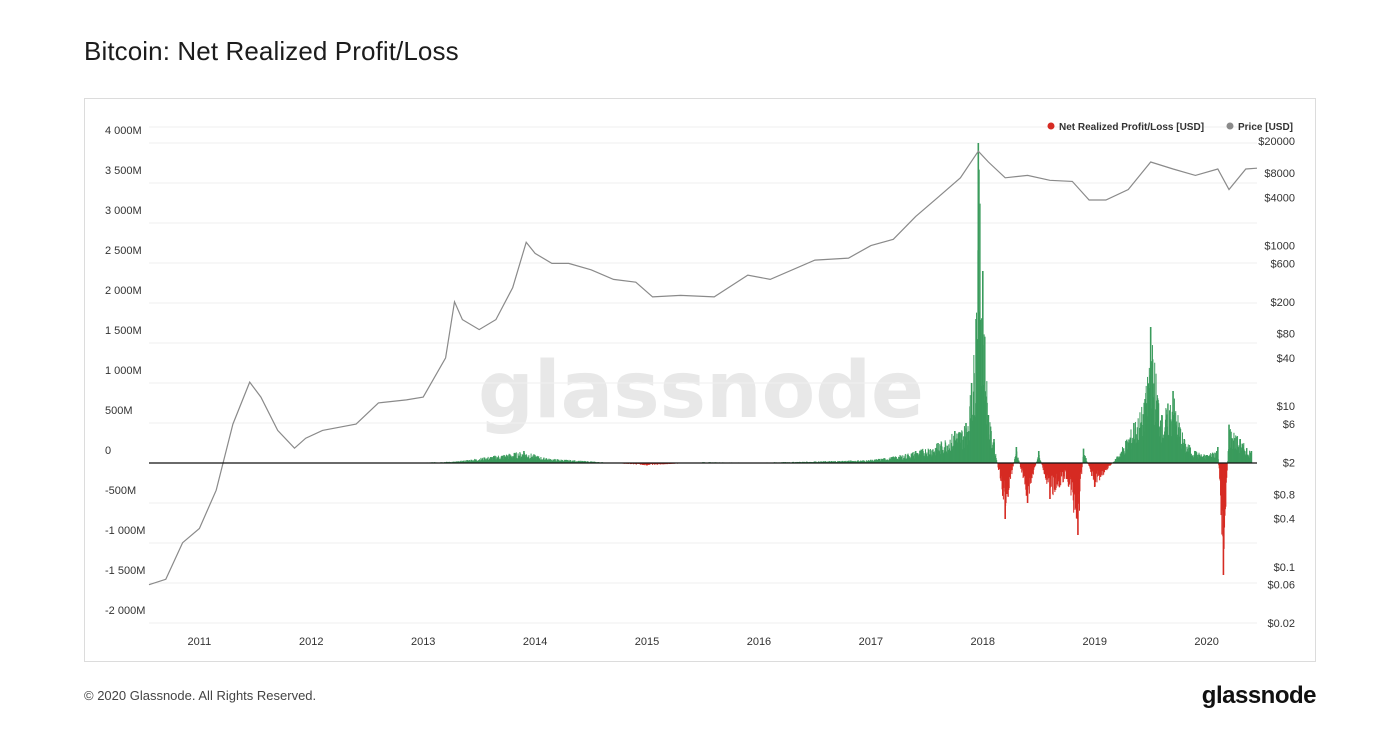 This screenshot has width=1400, height=746. Describe the element at coordinates (123, 331) in the screenshot. I see `y-left-tick-label: 1 500M` at that location.